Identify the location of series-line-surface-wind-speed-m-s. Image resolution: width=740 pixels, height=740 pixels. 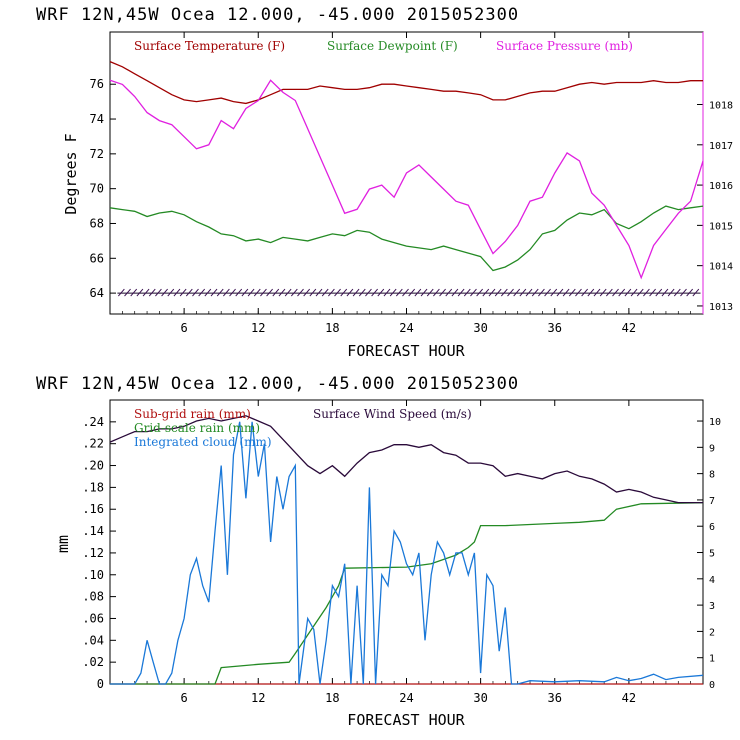
(406, 459).